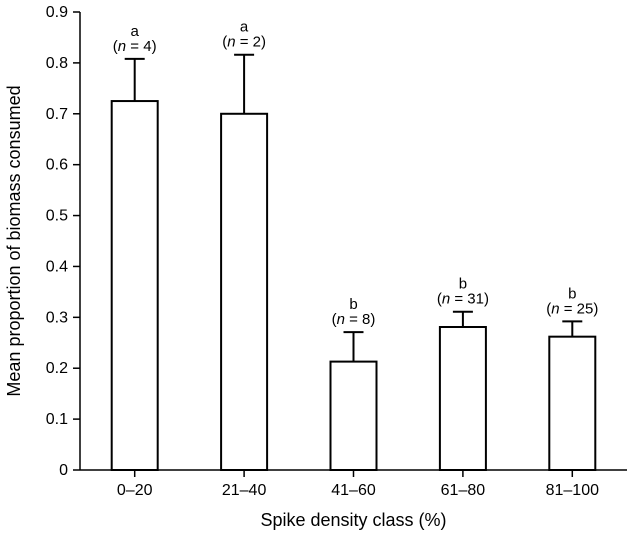 This screenshot has height=533, width=640. What do you see at coordinates (244, 490) in the screenshot?
I see `x-tick-label: 21–40` at bounding box center [244, 490].